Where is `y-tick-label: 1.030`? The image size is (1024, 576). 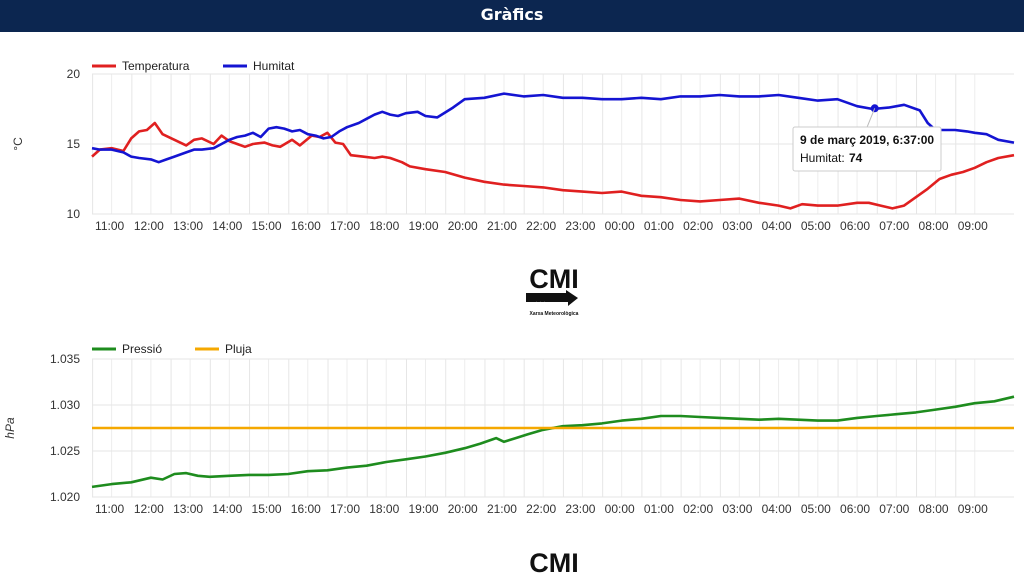
y-tick-label: 1.030 is located at coordinates (65, 405).